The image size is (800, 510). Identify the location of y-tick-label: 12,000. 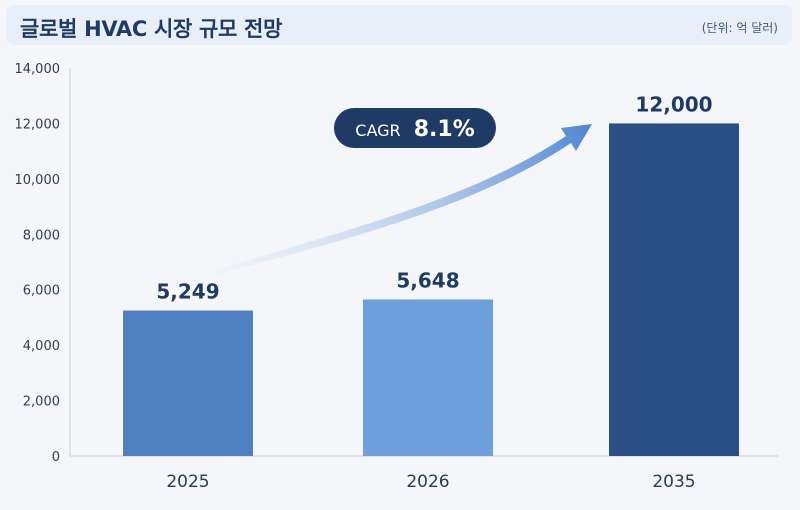
(38, 124).